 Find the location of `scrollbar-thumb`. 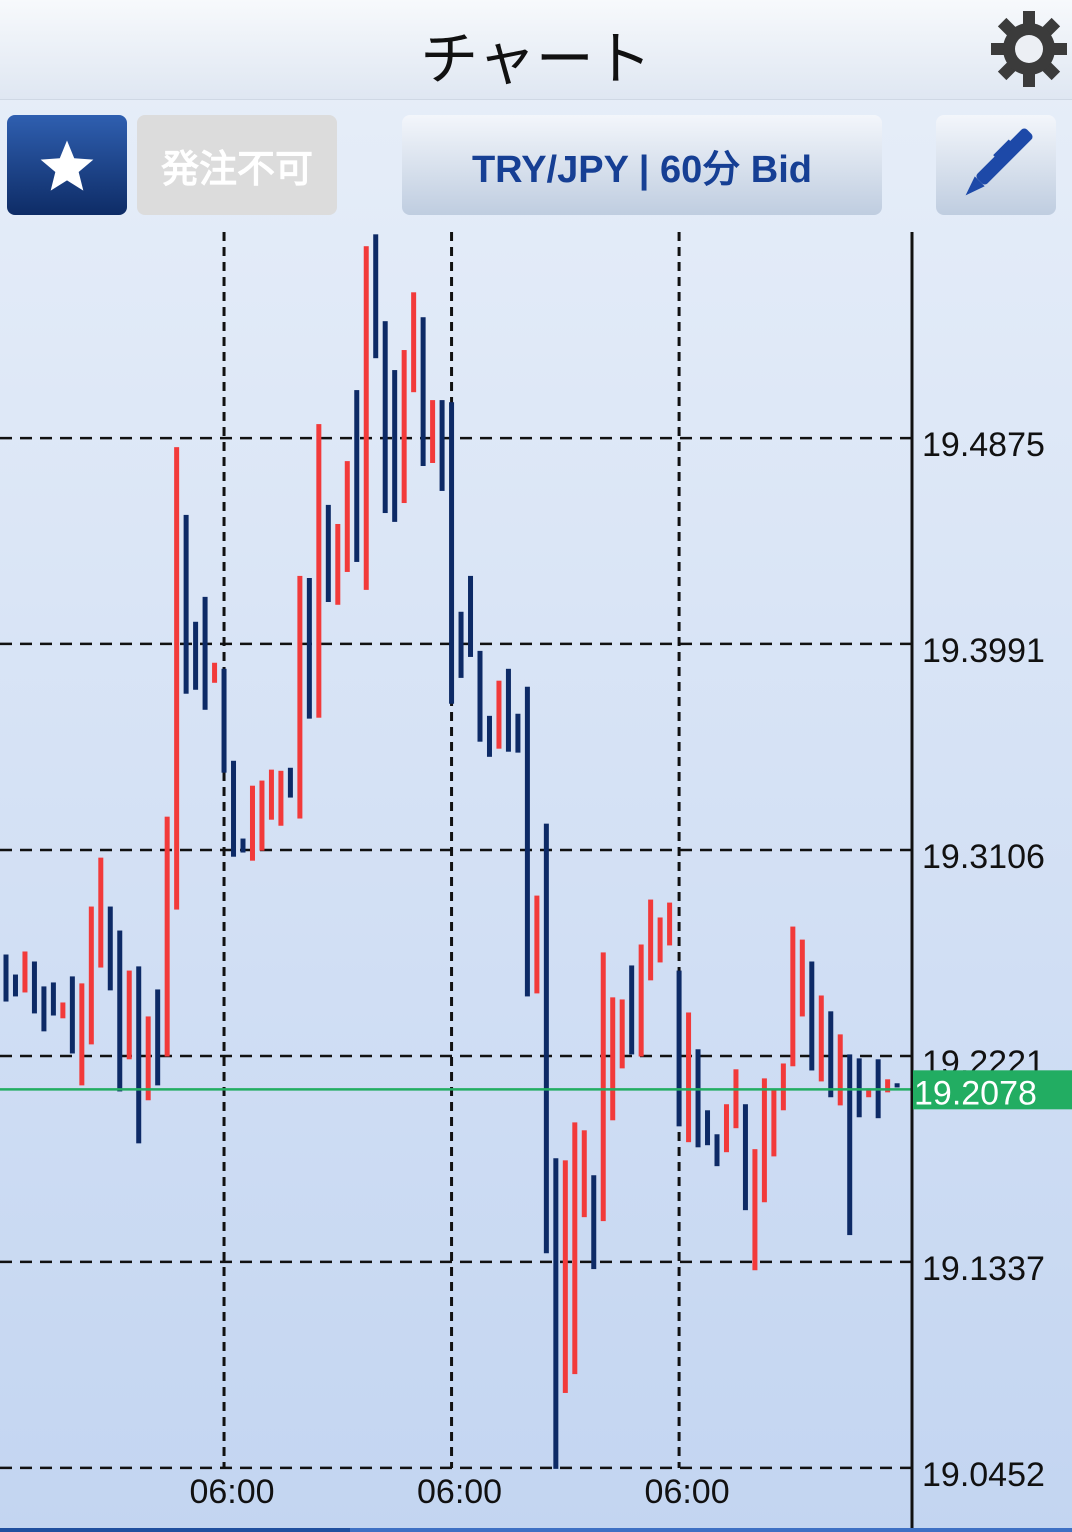

scrollbar-thumb is located at coordinates (175, 1530).